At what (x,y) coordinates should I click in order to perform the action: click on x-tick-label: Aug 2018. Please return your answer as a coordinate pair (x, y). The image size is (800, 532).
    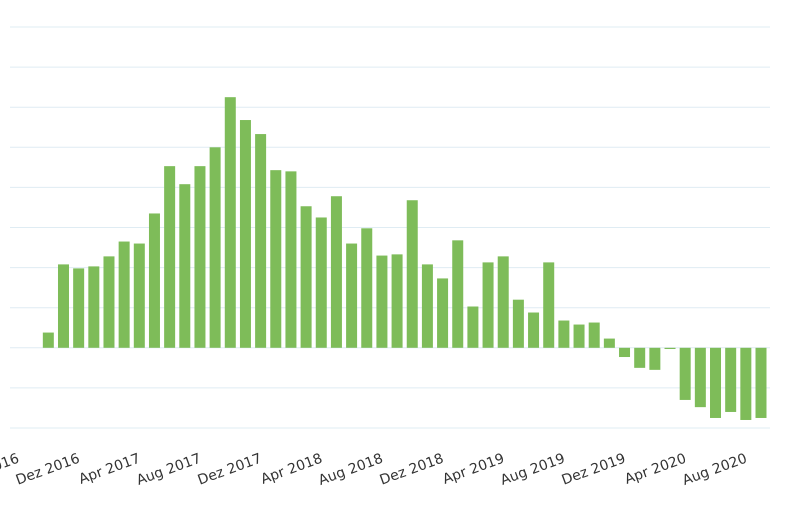
    Looking at the image, I should click on (350, 470).